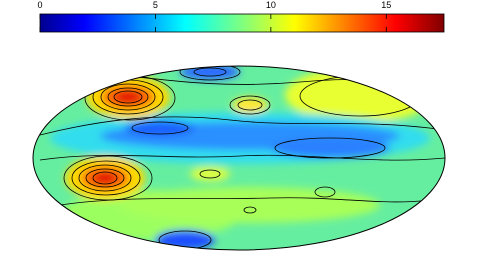 Image resolution: width=480 pixels, height=278 pixels. What do you see at coordinates (155, 5) in the screenshot?
I see `colorbar-tick-label: 5` at bounding box center [155, 5].